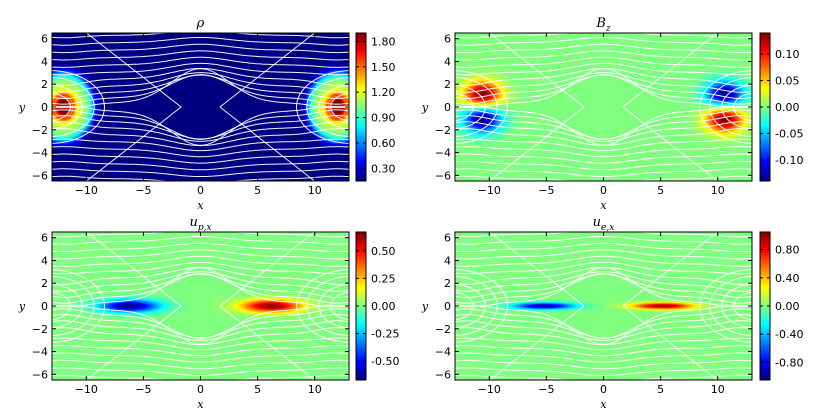 The image size is (830, 416). I want to click on field-line-1-3d, so click(603, 131).